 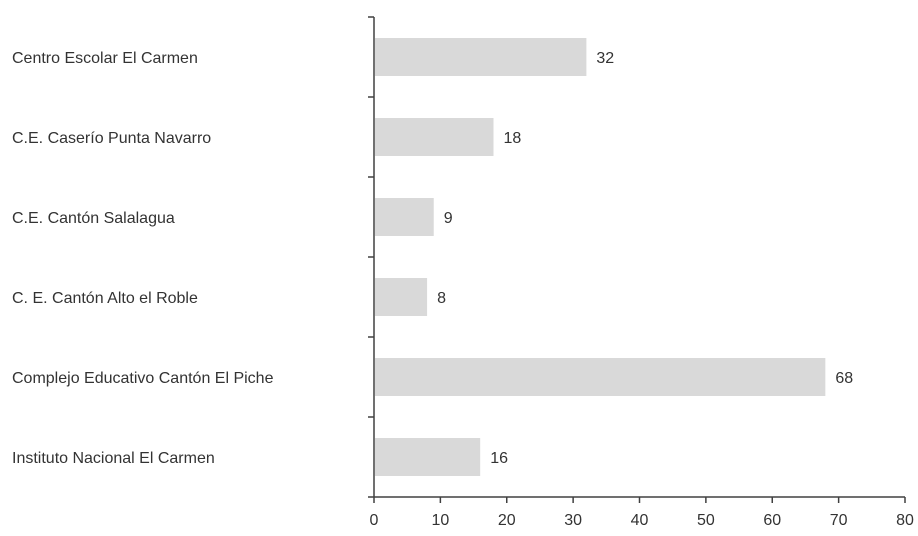 What do you see at coordinates (905, 520) in the screenshot?
I see `x-tick-label-8: 80` at bounding box center [905, 520].